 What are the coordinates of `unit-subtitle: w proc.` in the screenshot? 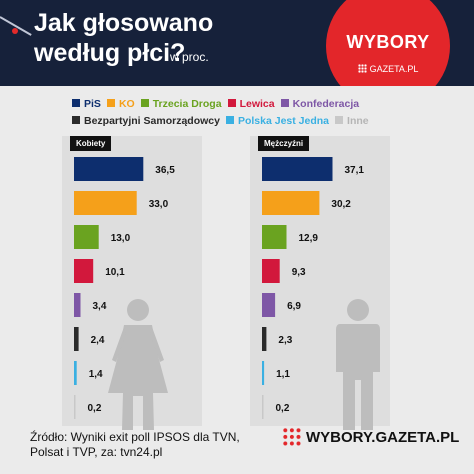 It's located at (189, 57).